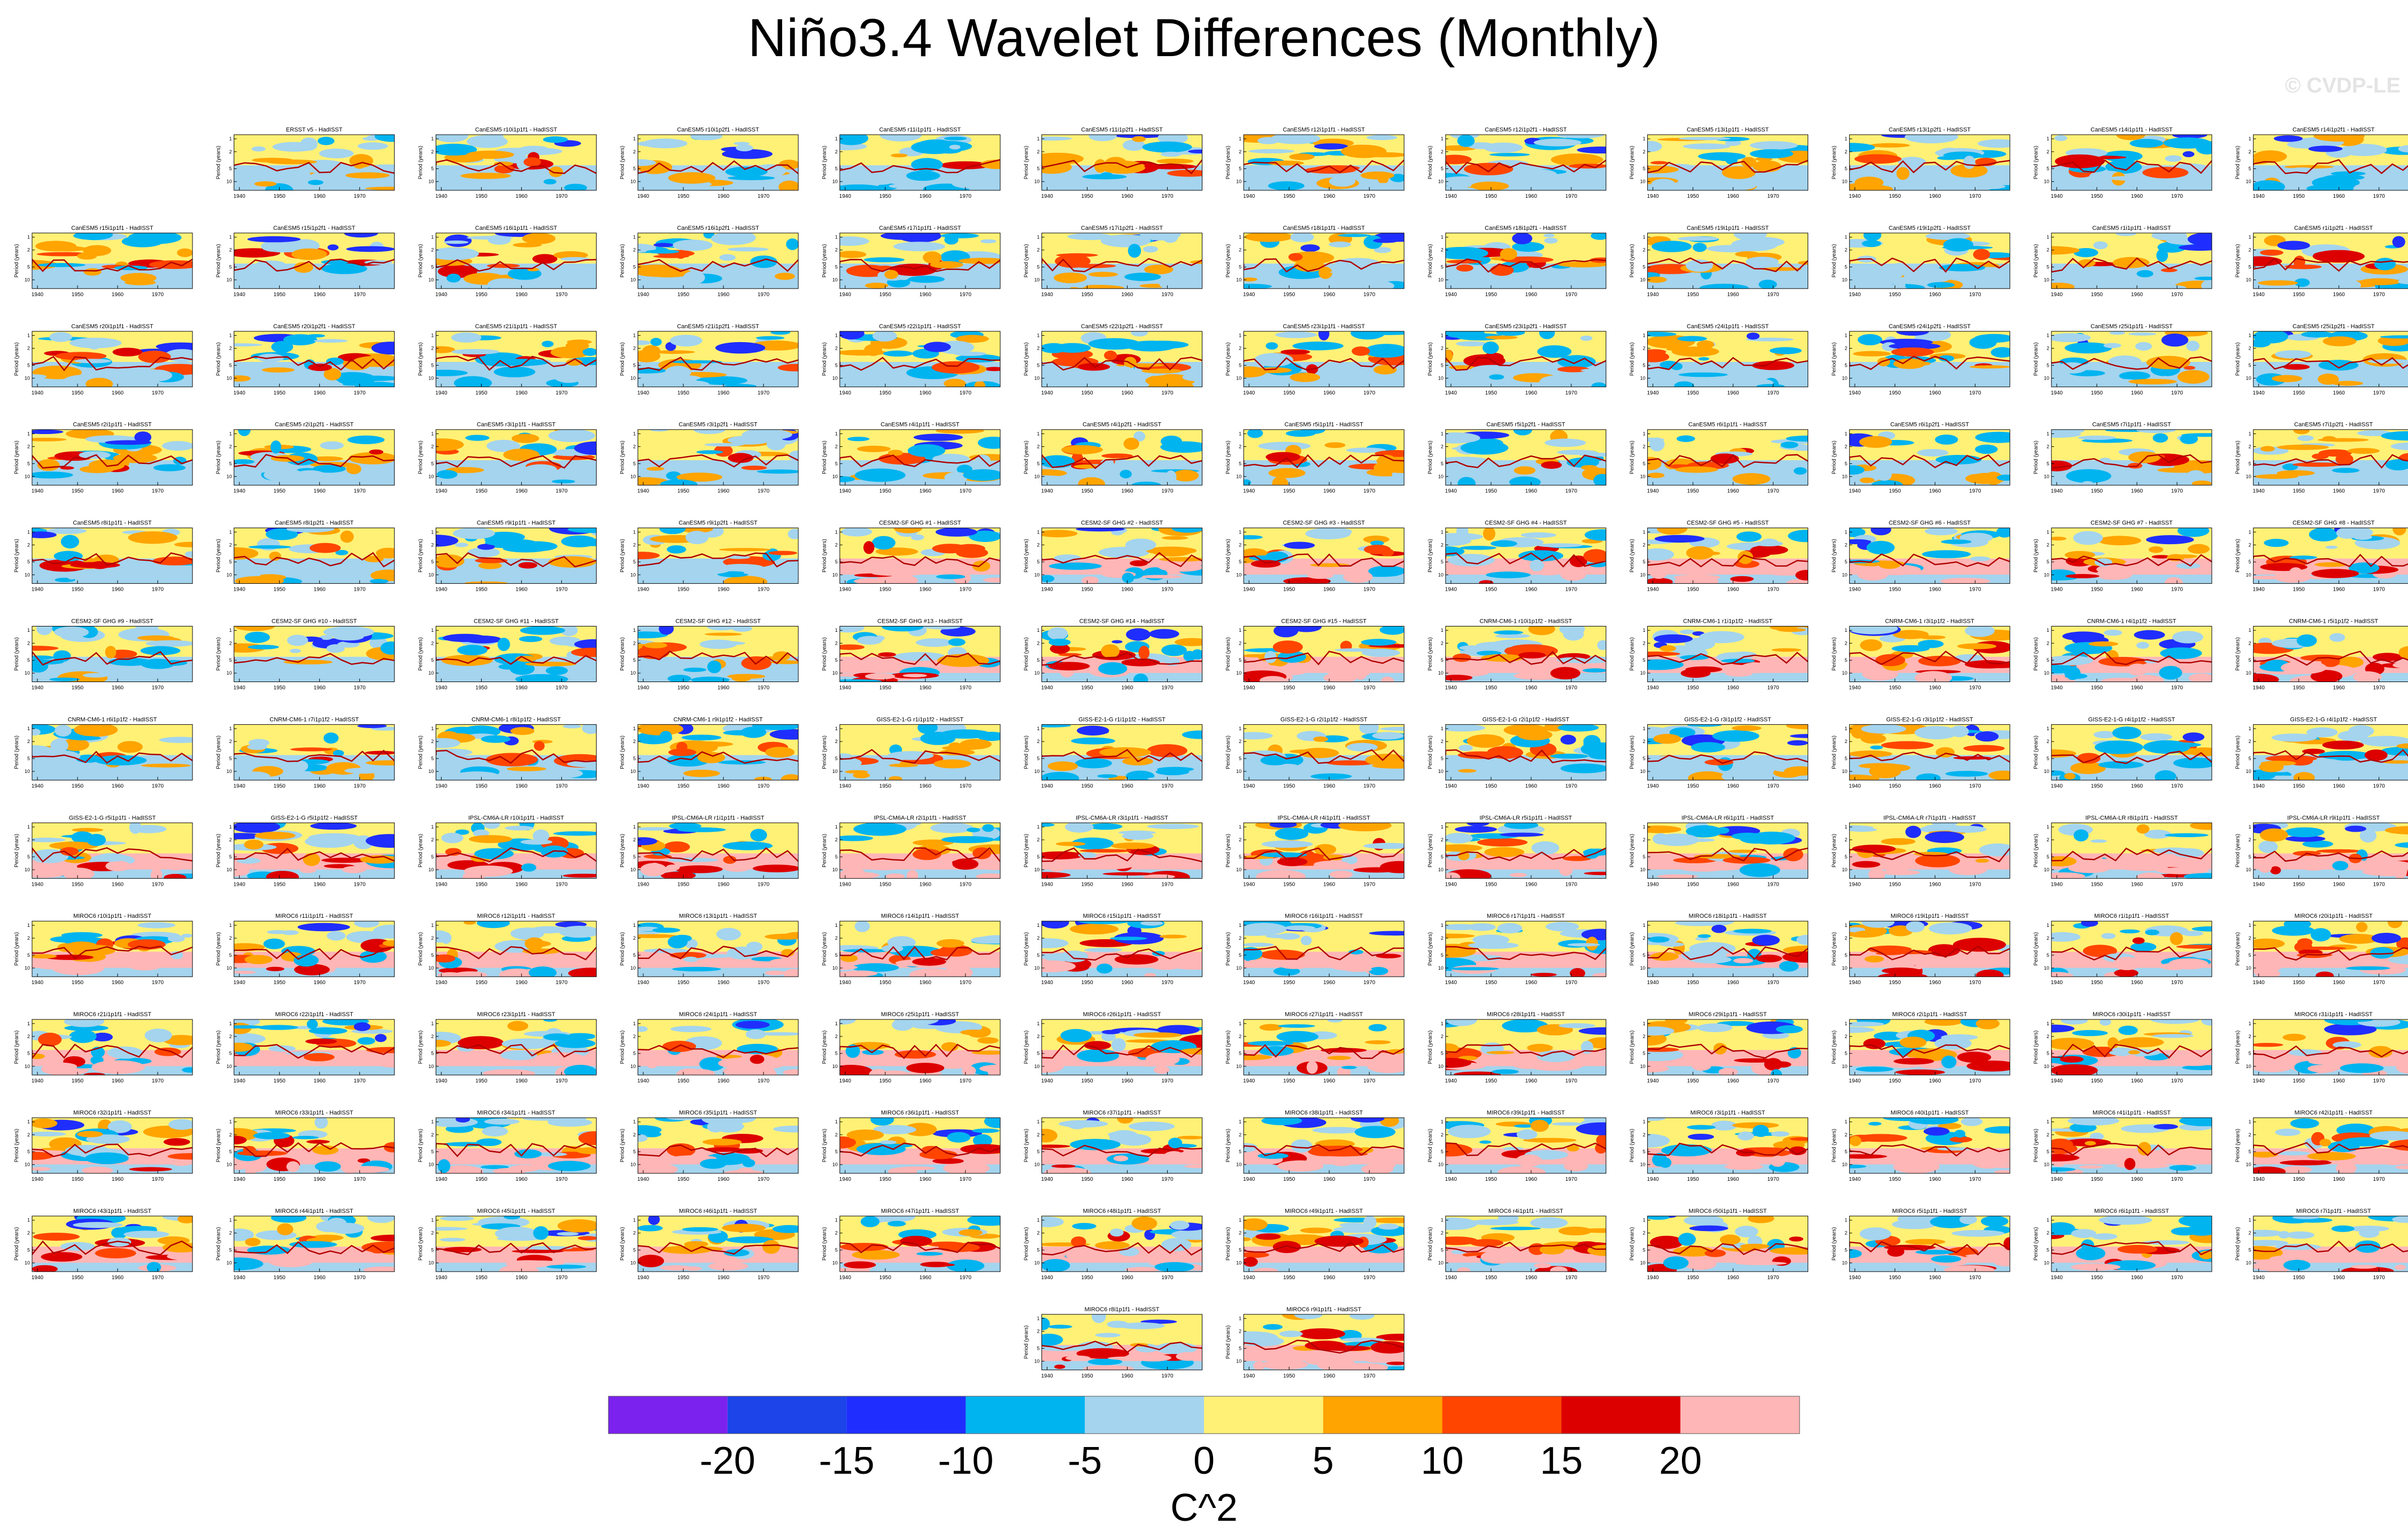 This screenshot has height=1532, width=2408. Describe the element at coordinates (718, 326) in the screenshot. I see `panel-title: CanESM5 r21i1p2f1 - HadISST` at that location.